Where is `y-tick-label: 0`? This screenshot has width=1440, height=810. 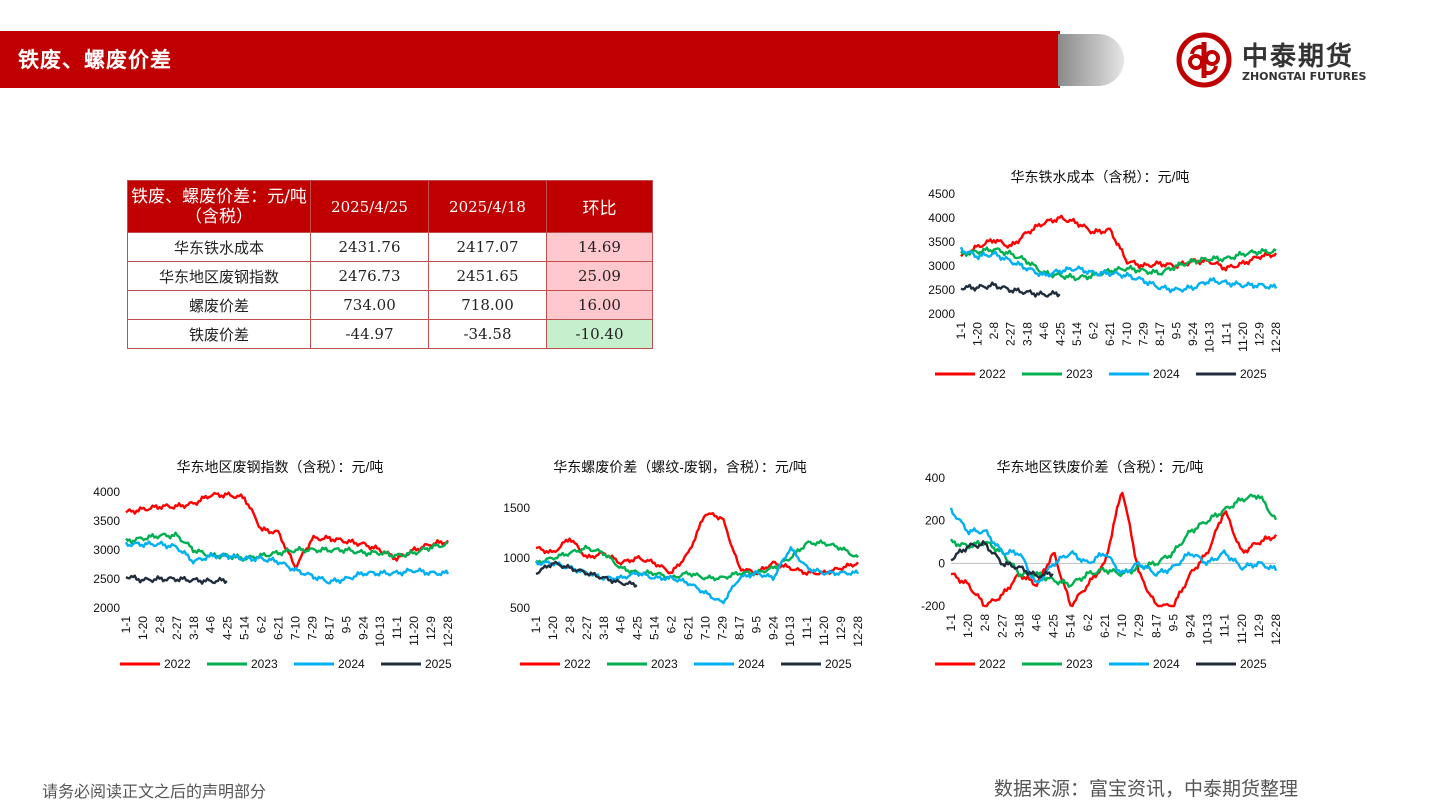
y-tick-label: 0 is located at coordinates (941, 563).